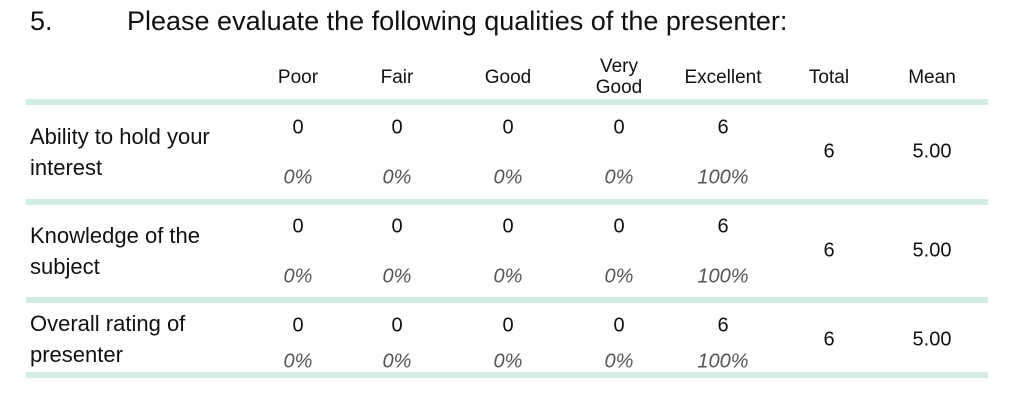 Image resolution: width=1024 pixels, height=408 pixels. Describe the element at coordinates (397, 77) in the screenshot. I see `column-header: Fair` at that location.